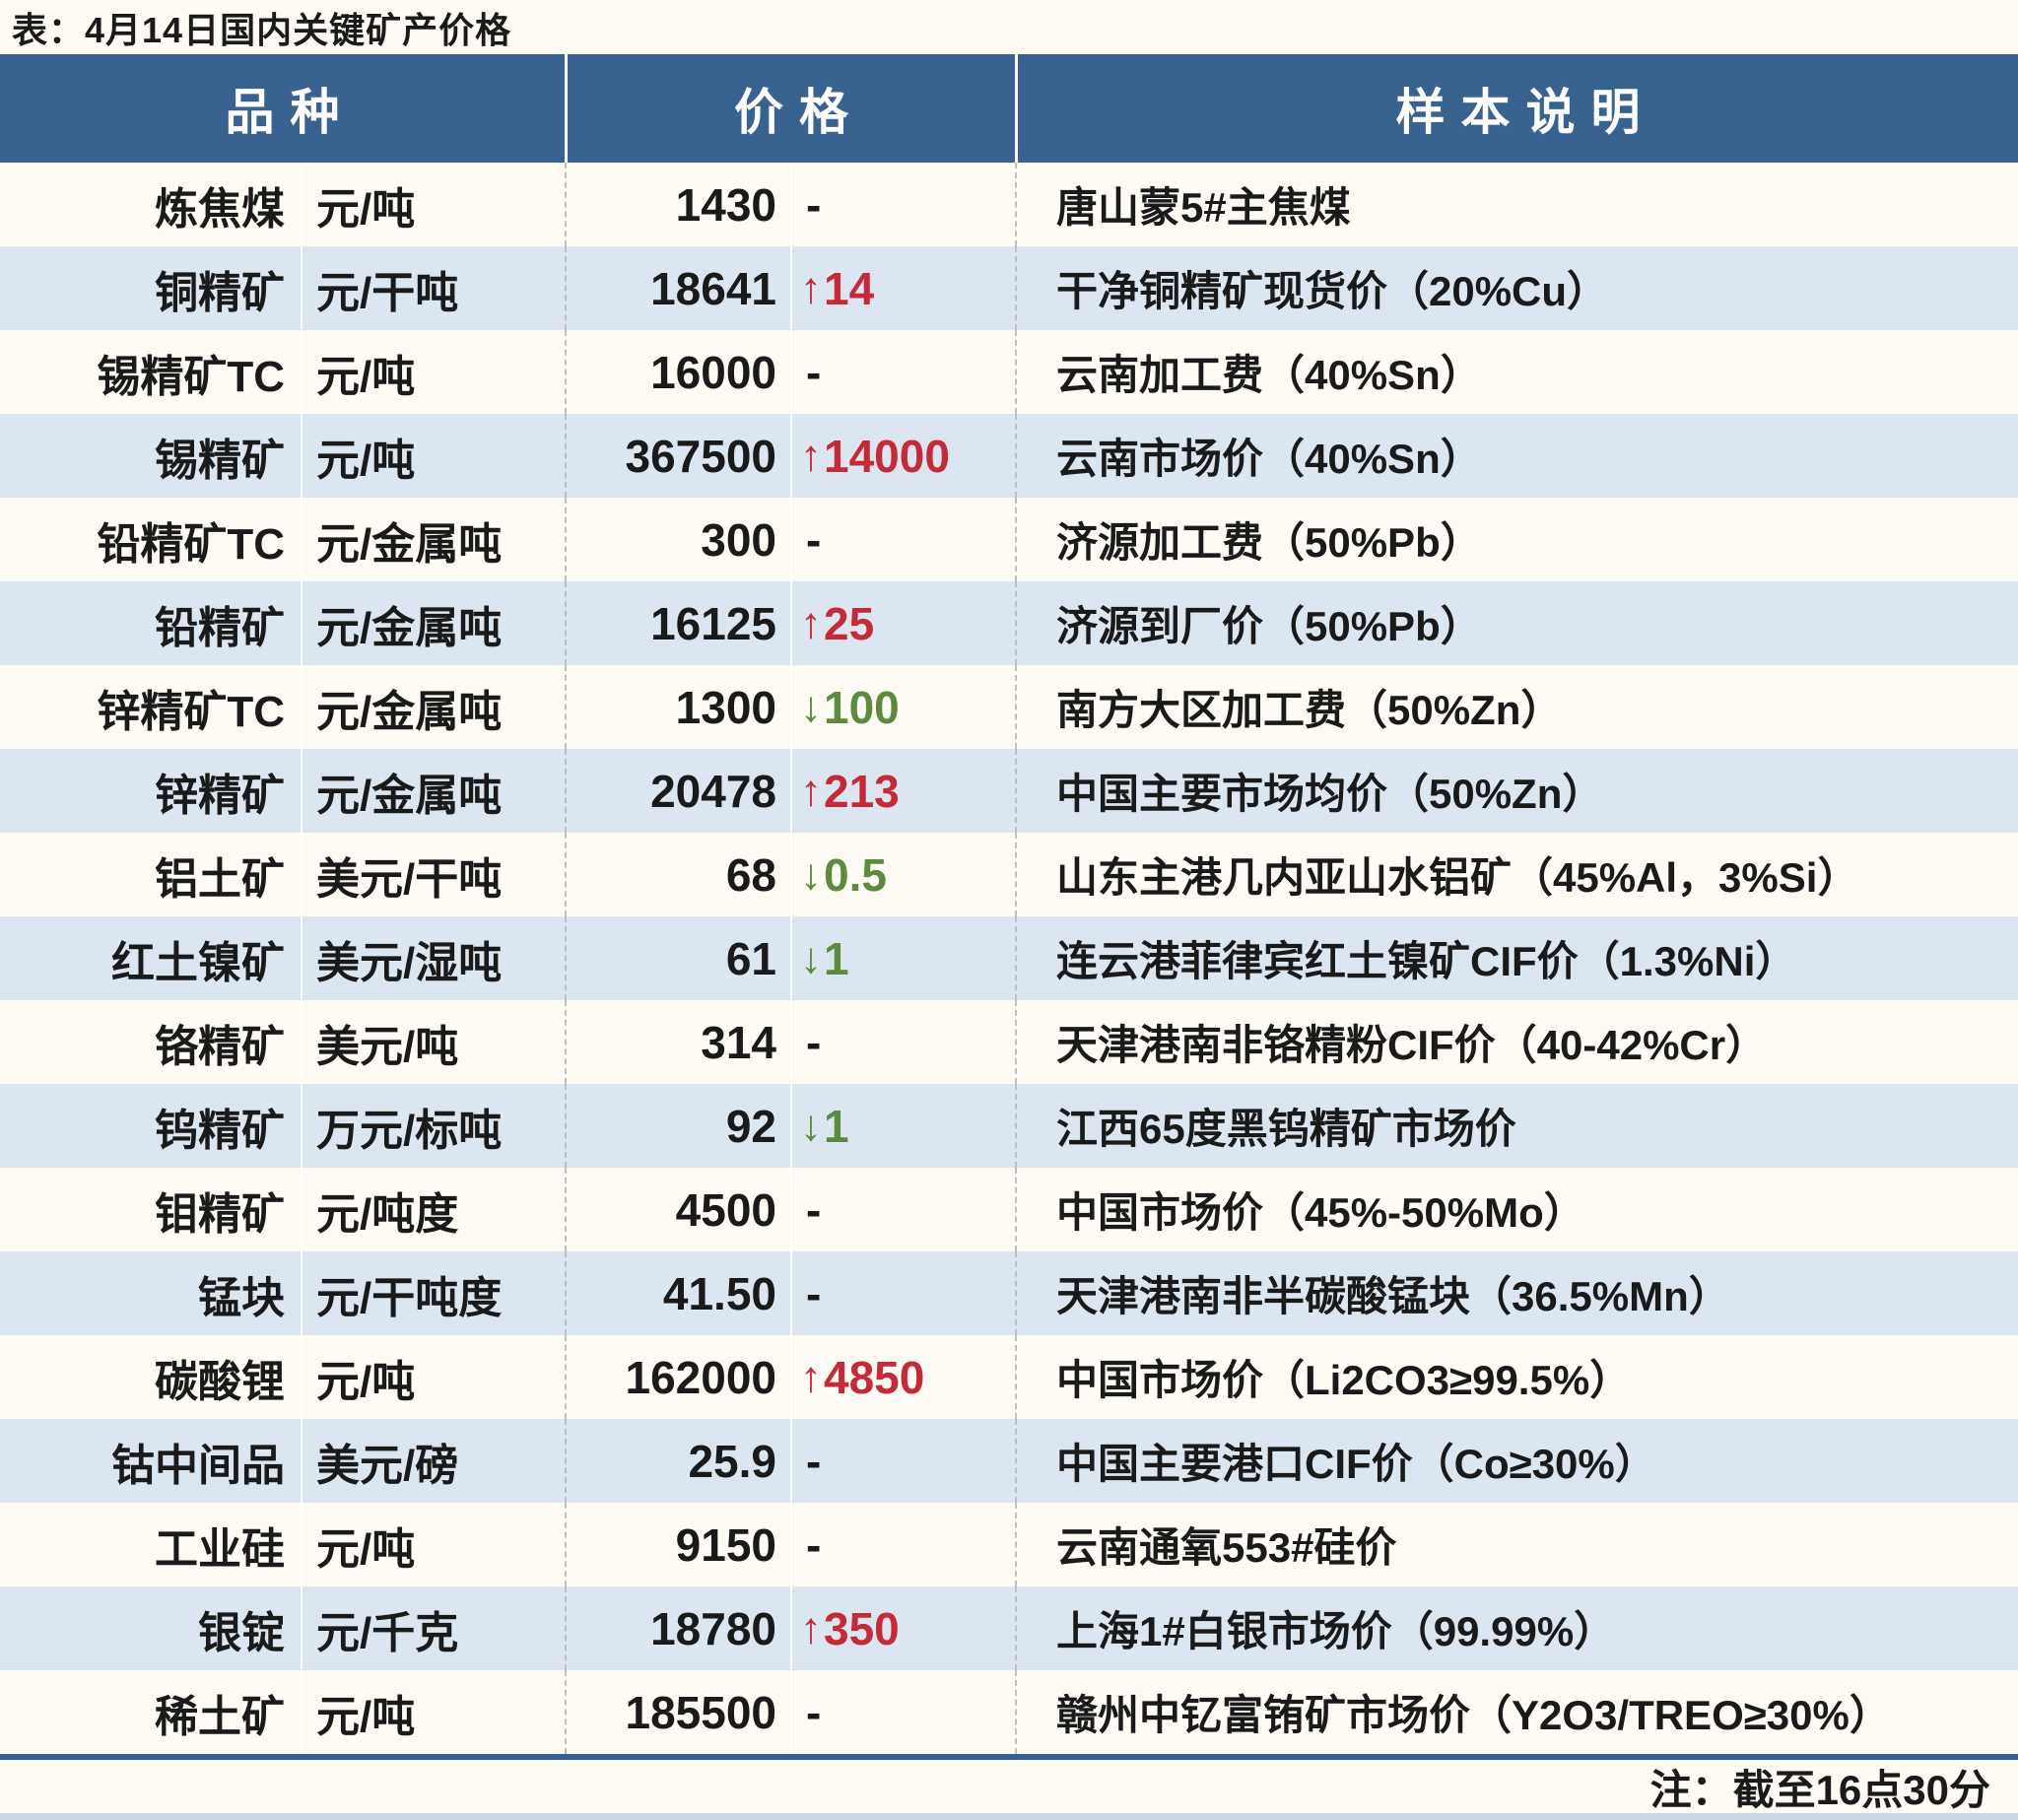 Image resolution: width=2018 pixels, height=1820 pixels. I want to click on price-value: 300, so click(677, 539).